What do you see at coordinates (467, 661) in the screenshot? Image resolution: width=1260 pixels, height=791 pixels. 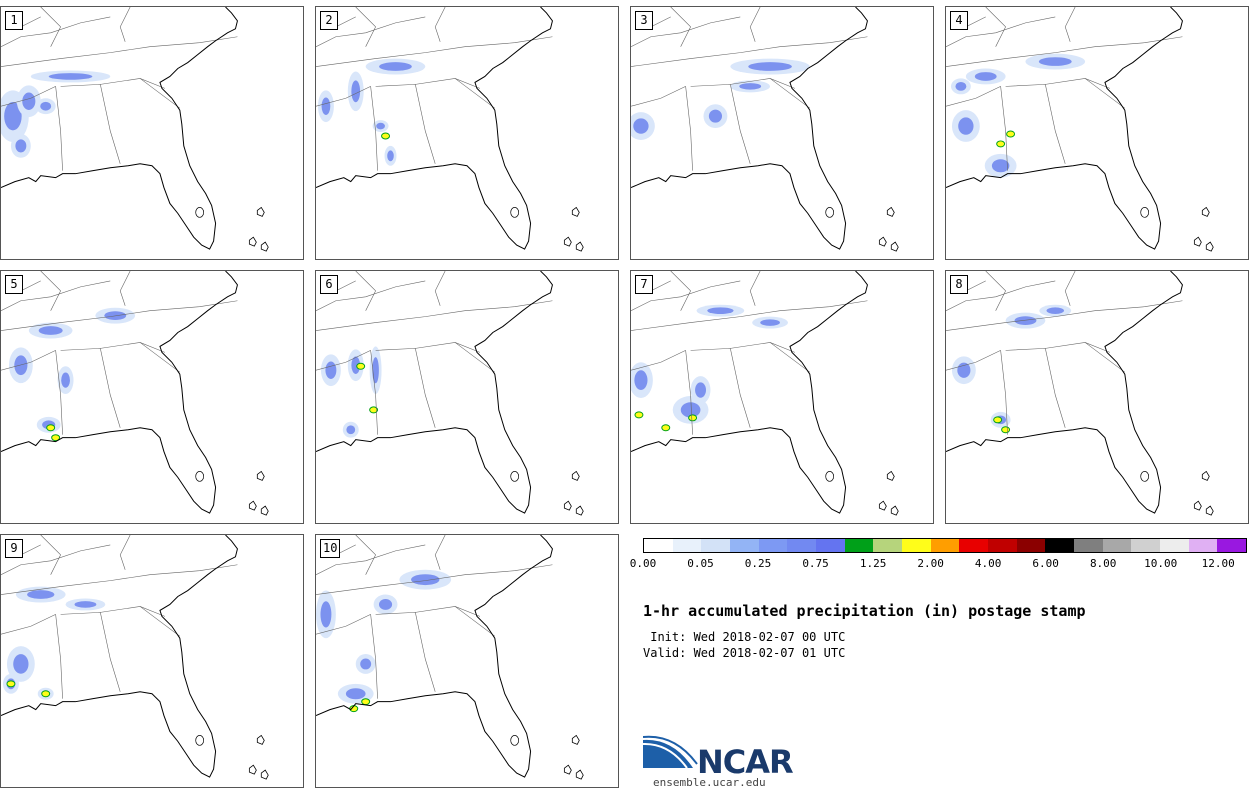 I see `forecast-panel: 10` at bounding box center [467, 661].